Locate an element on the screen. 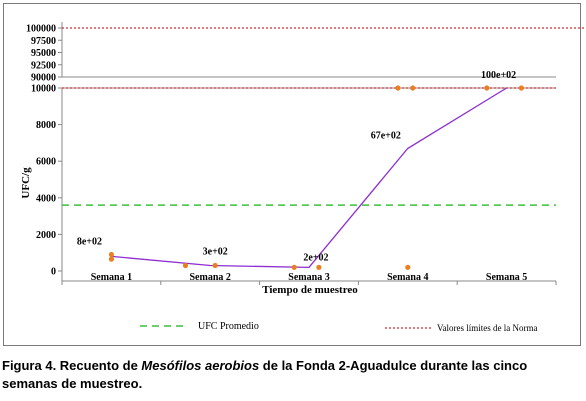 The width and height of the screenshot is (586, 401). data-label: 8e+02 is located at coordinates (89, 241).